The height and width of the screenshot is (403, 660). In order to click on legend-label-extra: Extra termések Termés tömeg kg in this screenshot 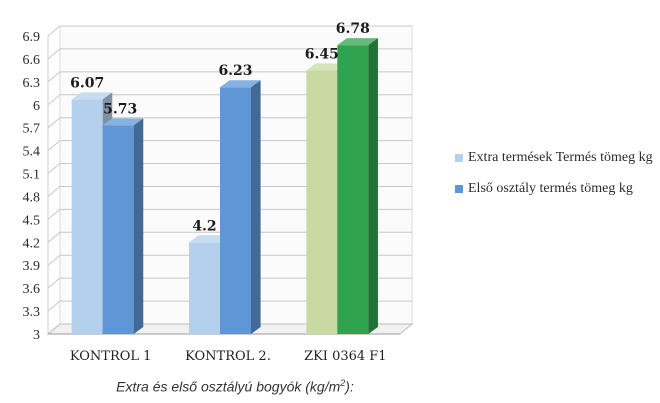, I will do `click(560, 157)`.